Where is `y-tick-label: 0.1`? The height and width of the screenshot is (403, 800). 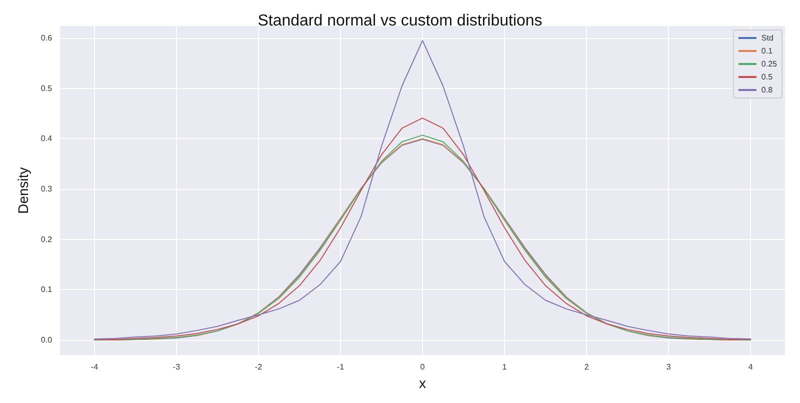
y-tick-label: 0.1 is located at coordinates (46, 289).